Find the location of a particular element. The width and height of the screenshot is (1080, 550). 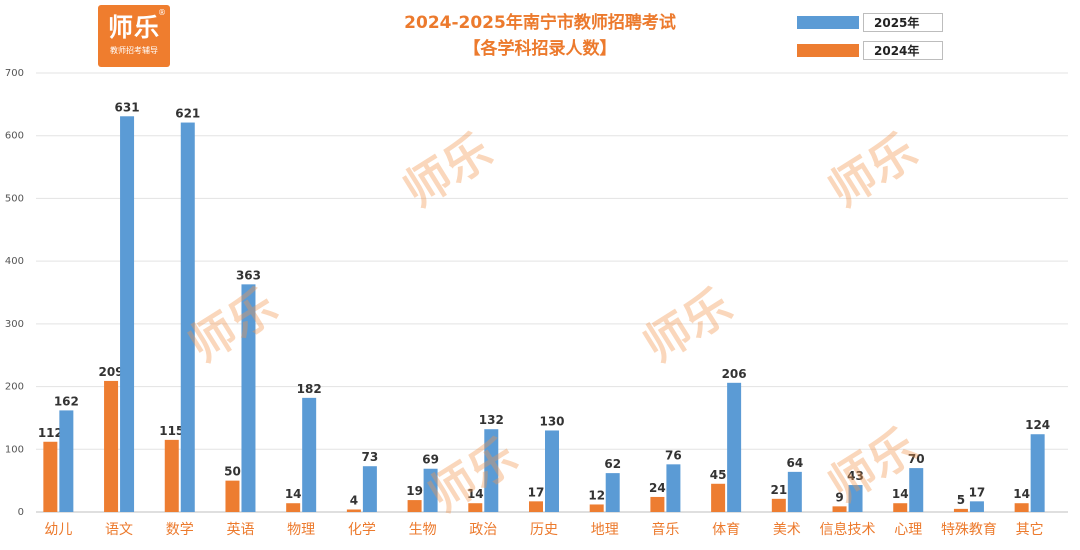

data-label: 206 is located at coordinates (734, 374).